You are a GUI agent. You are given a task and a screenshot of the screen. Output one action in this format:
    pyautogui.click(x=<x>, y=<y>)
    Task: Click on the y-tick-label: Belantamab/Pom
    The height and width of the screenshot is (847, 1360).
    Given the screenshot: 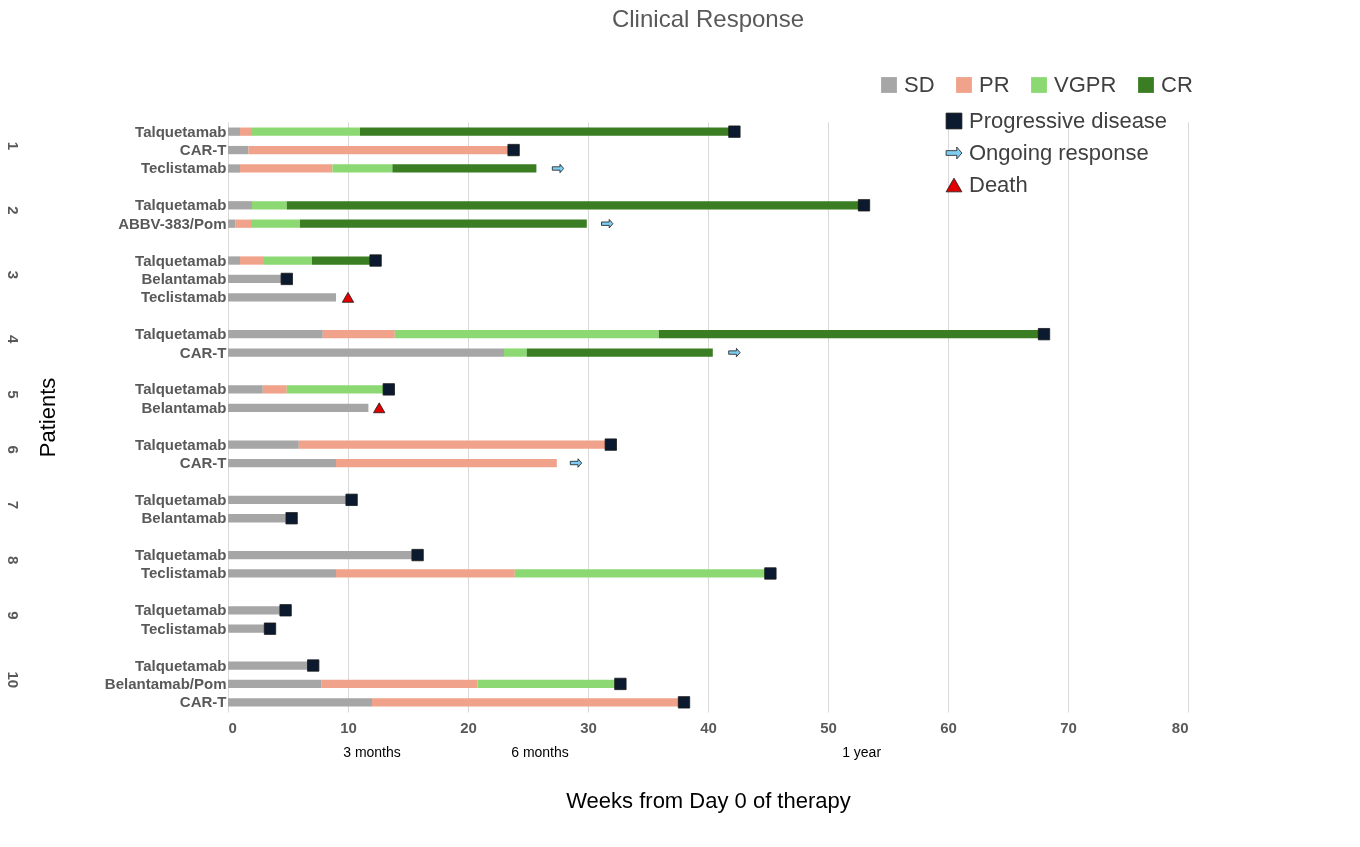 What is the action you would take?
    pyautogui.click(x=165, y=683)
    